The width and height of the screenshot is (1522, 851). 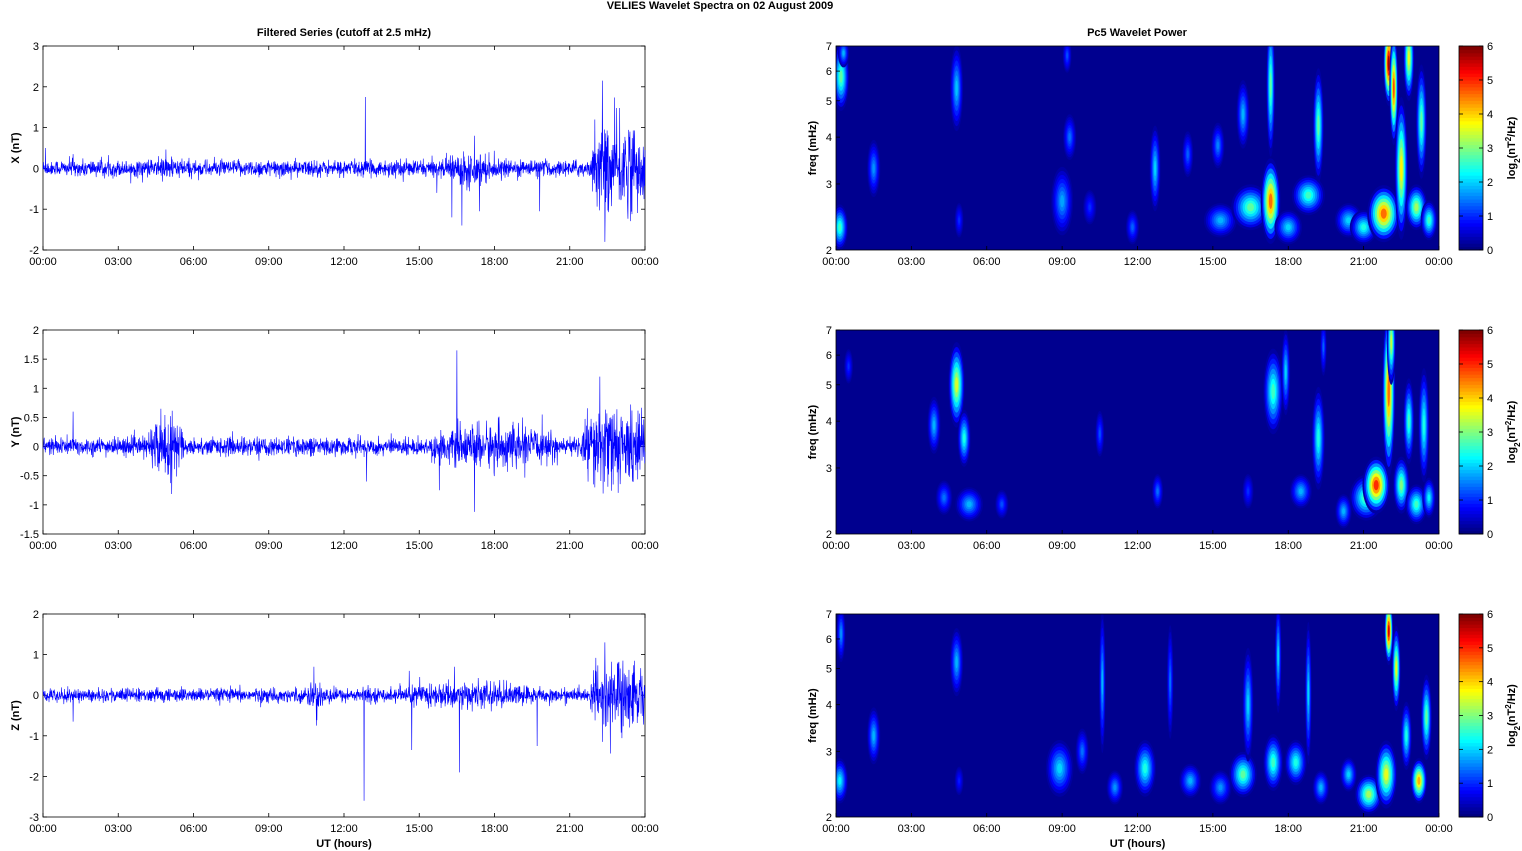 I want to click on x-tick-label: 18:00, so click(x=495, y=829).